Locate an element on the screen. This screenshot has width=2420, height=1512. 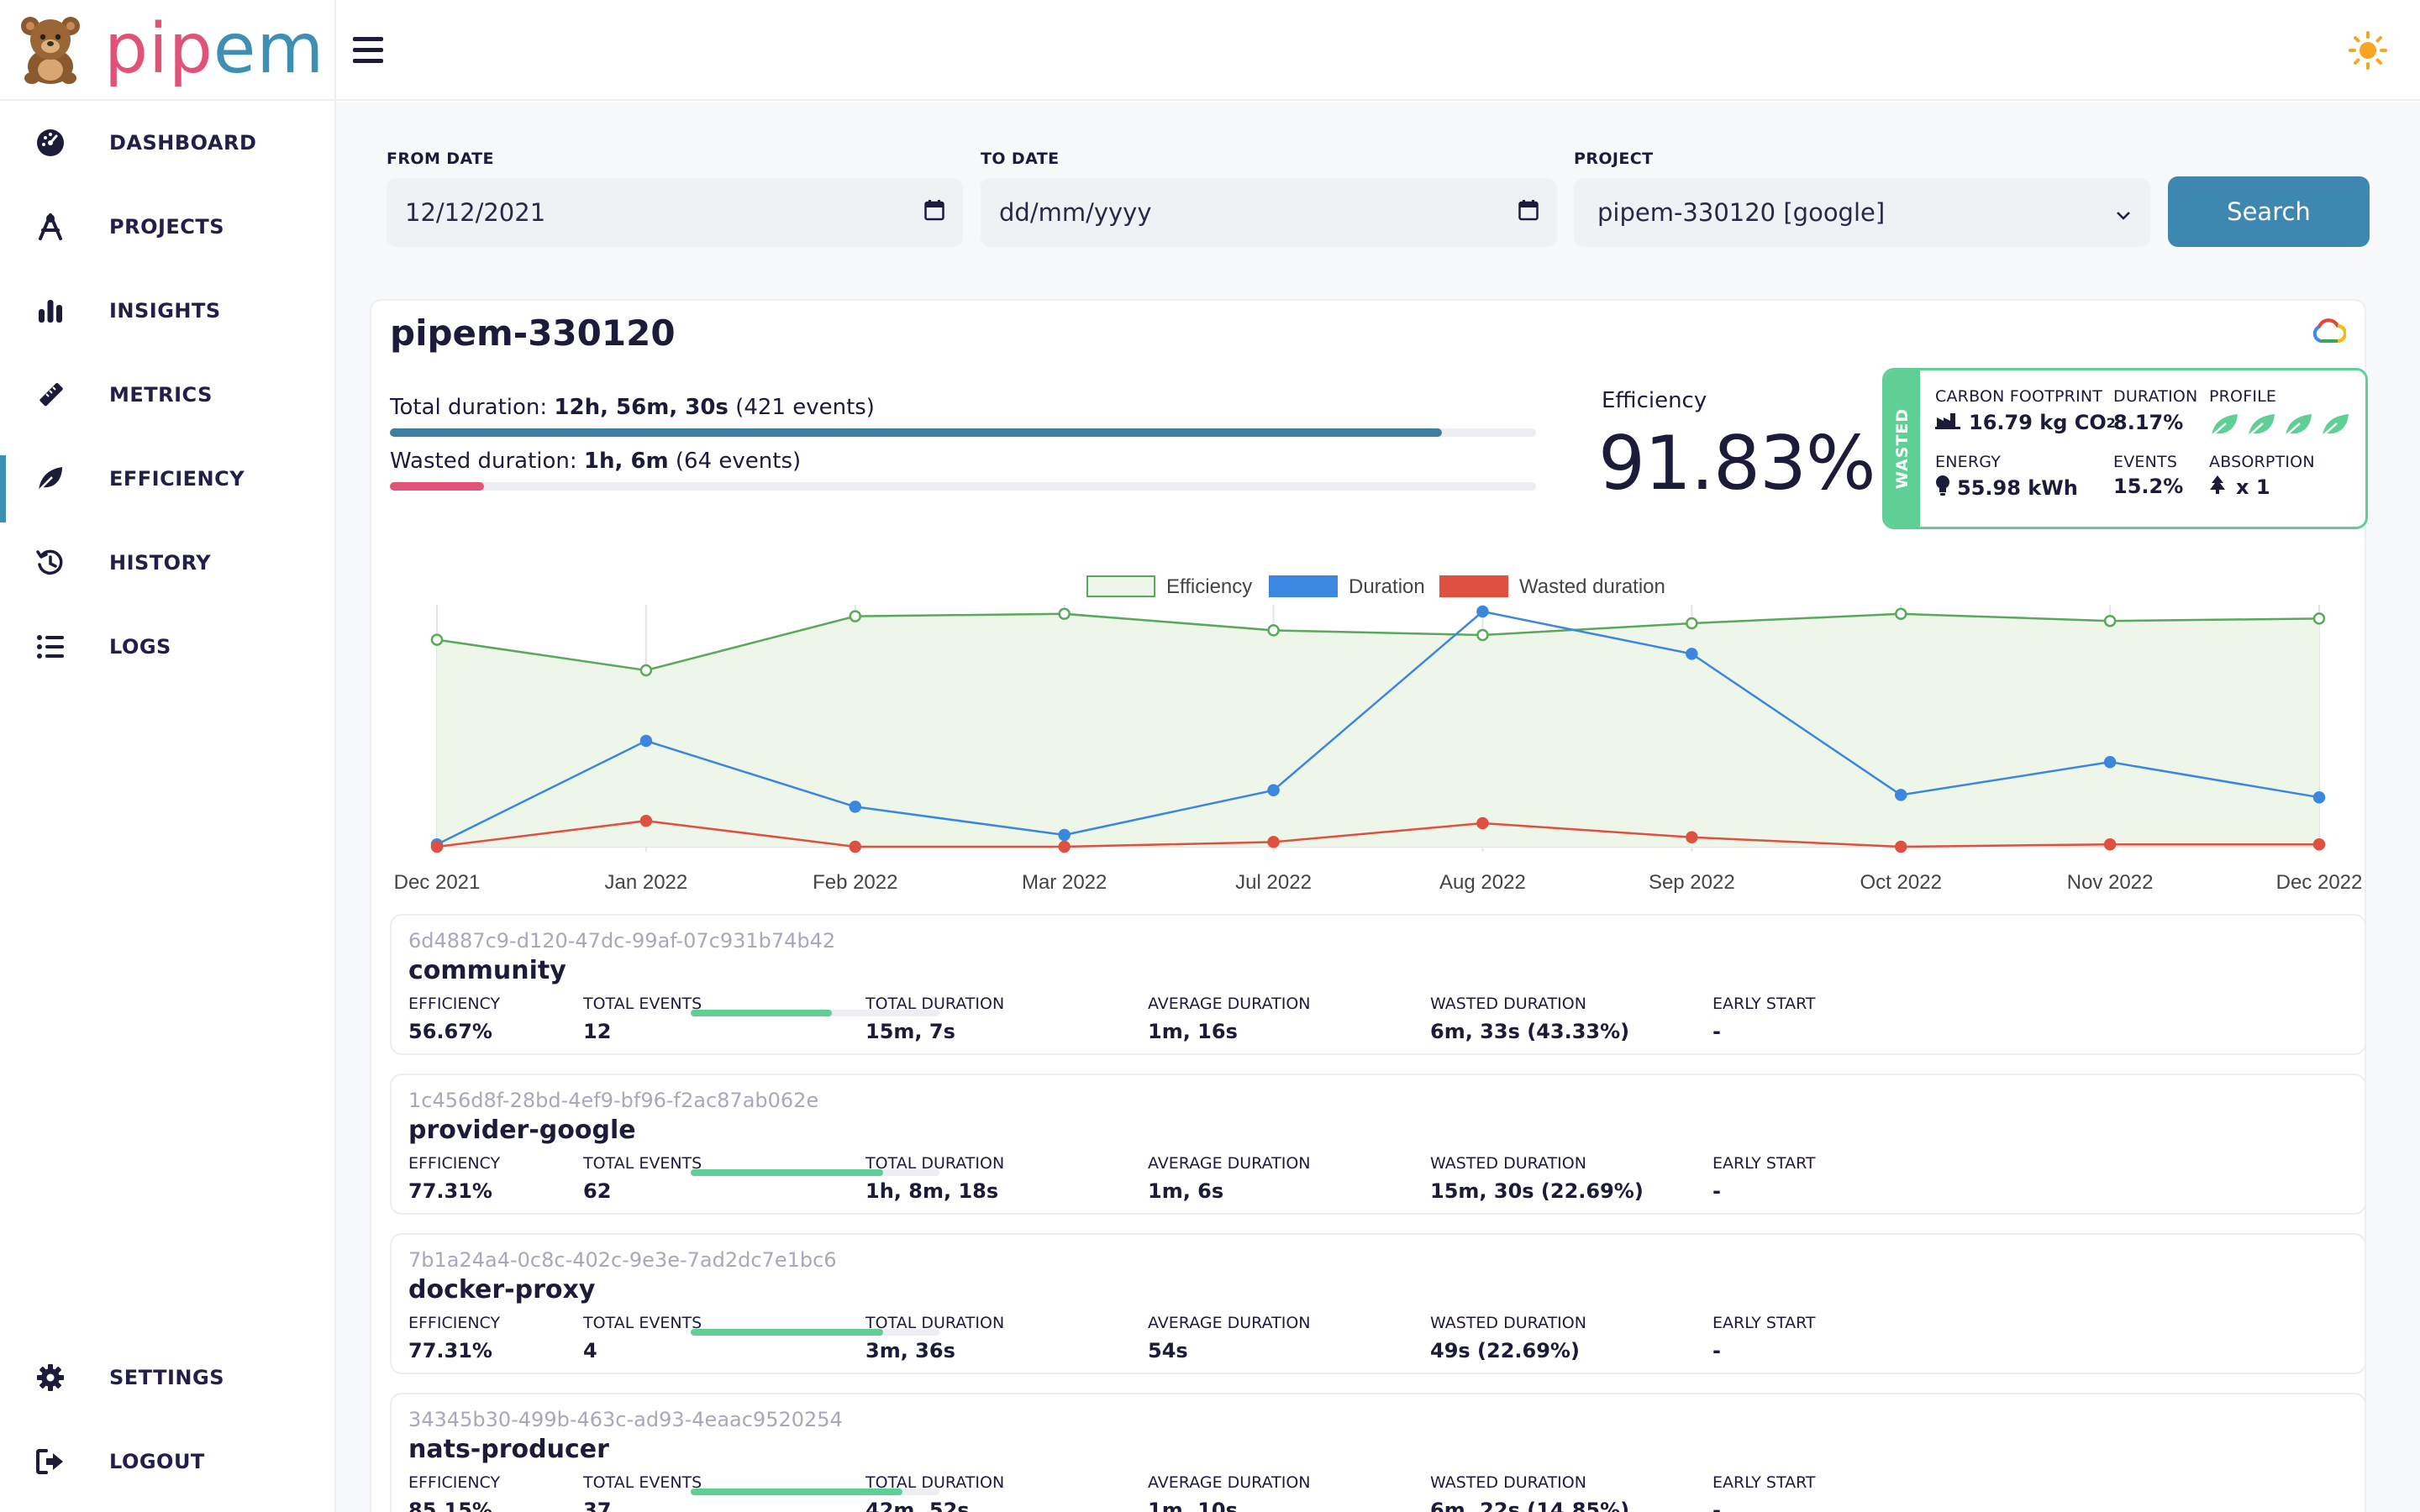
sidebar-item-logout: LOGOUT is located at coordinates (167, 1462).